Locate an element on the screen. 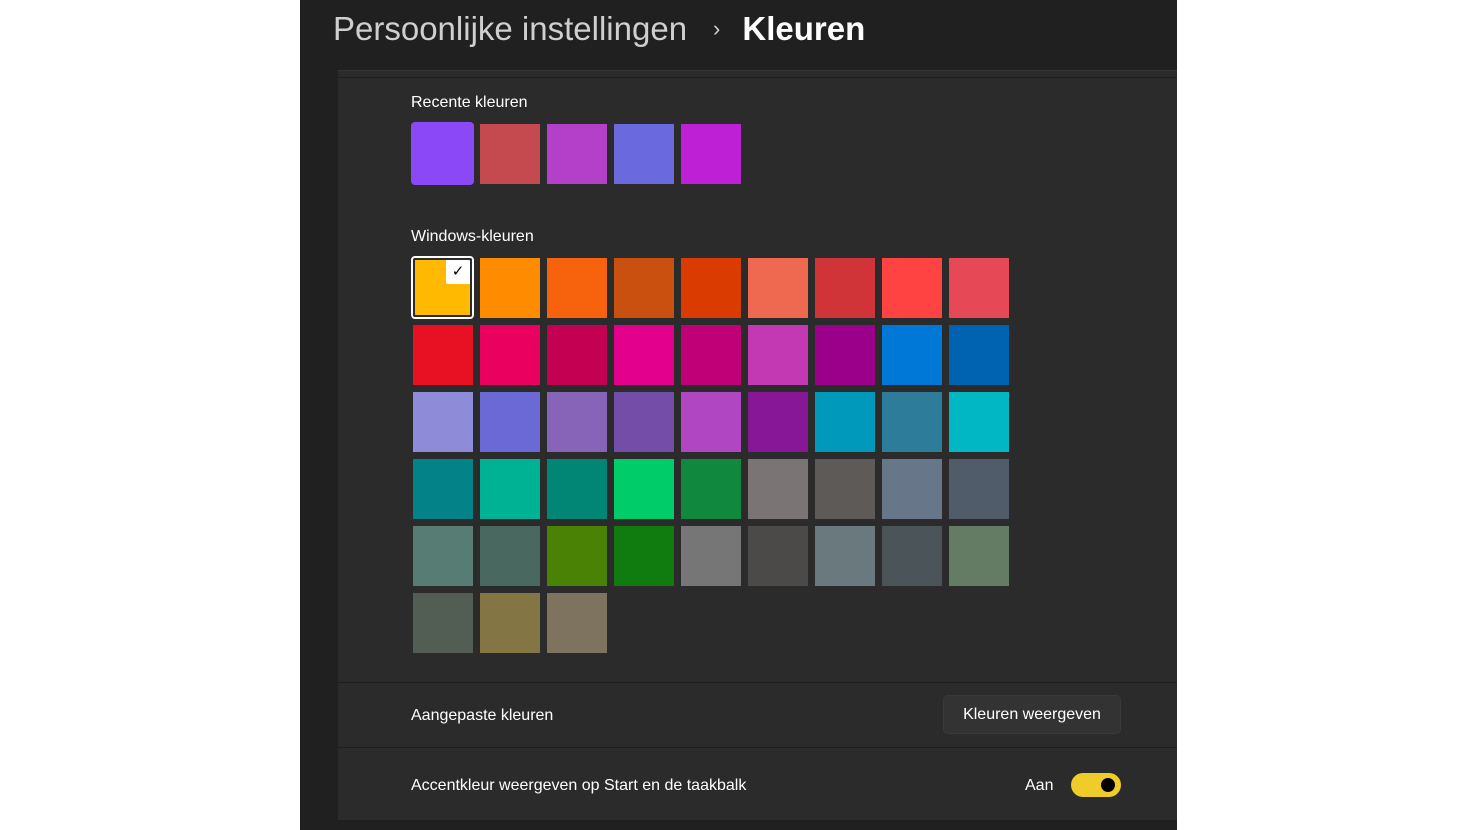  toggle-state-label: Aan is located at coordinates (1039, 785).